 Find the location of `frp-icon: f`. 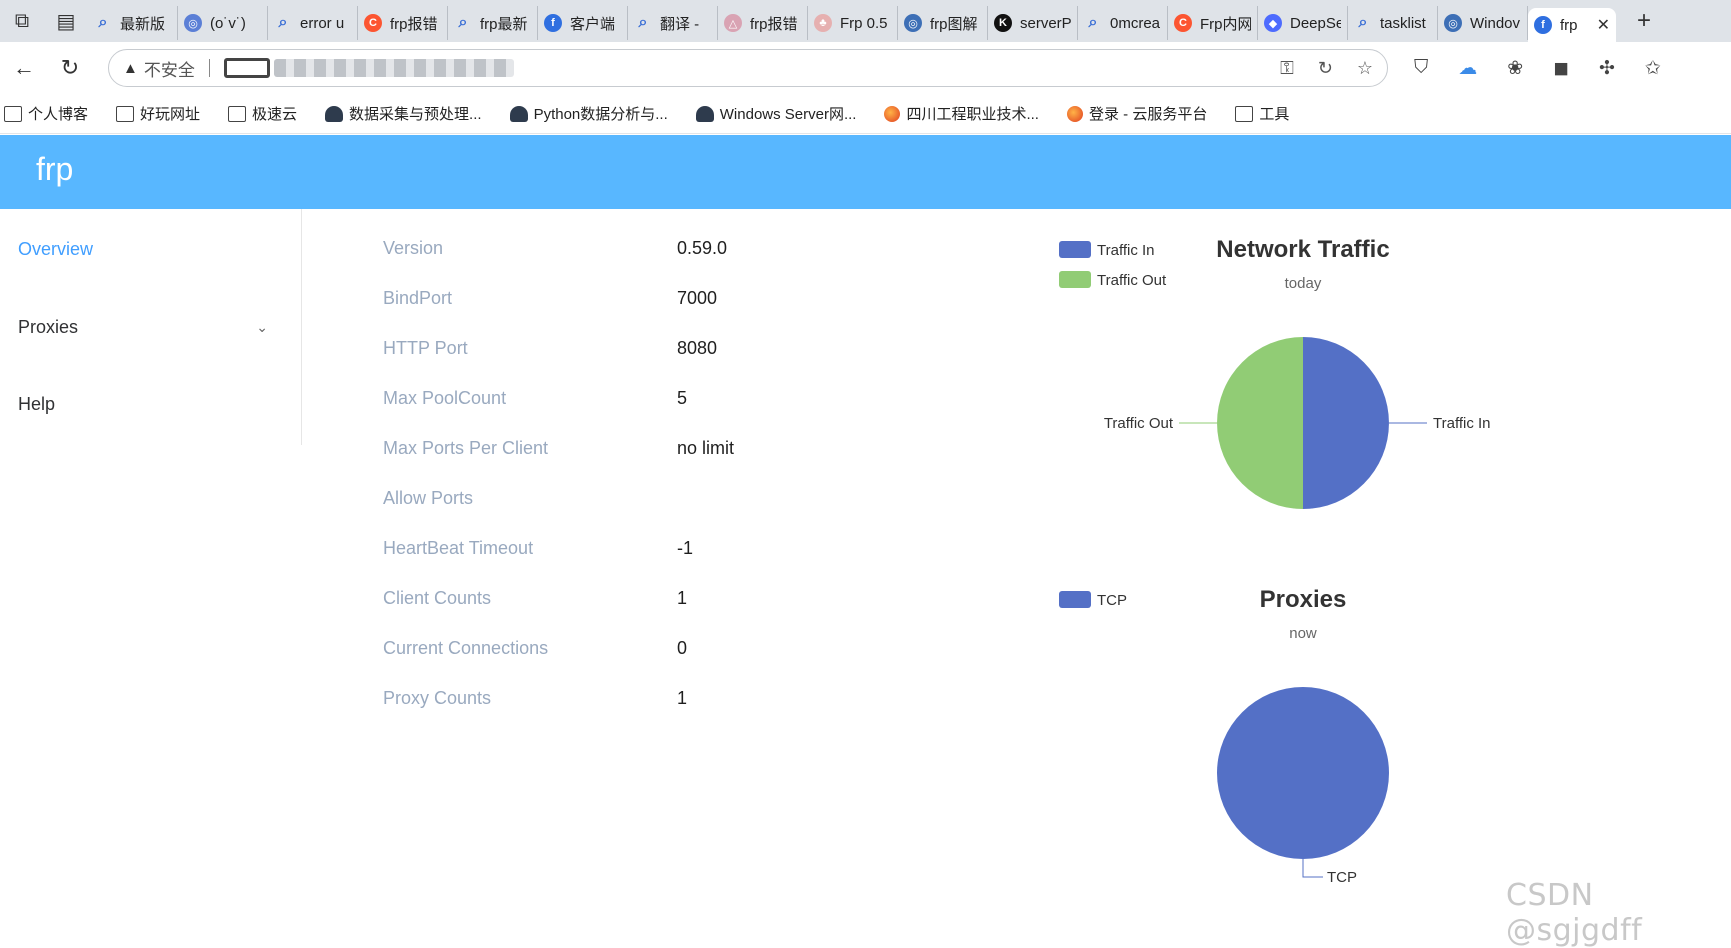

frp-icon: f is located at coordinates (553, 23).